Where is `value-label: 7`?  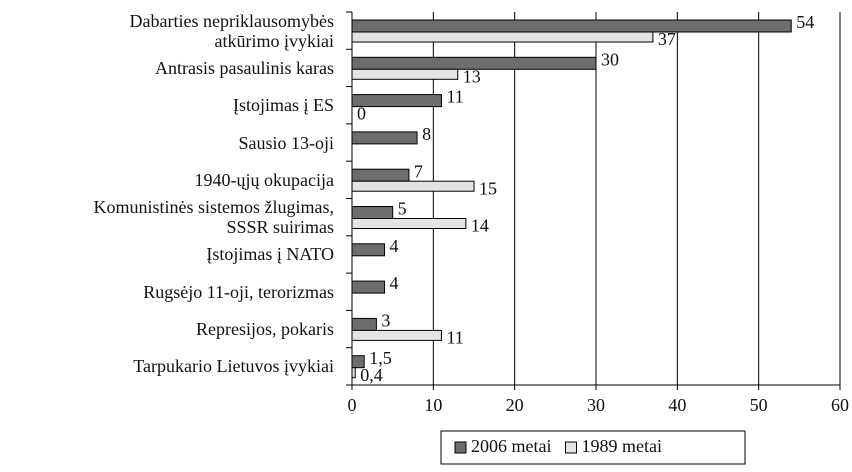 value-label: 7 is located at coordinates (418, 171).